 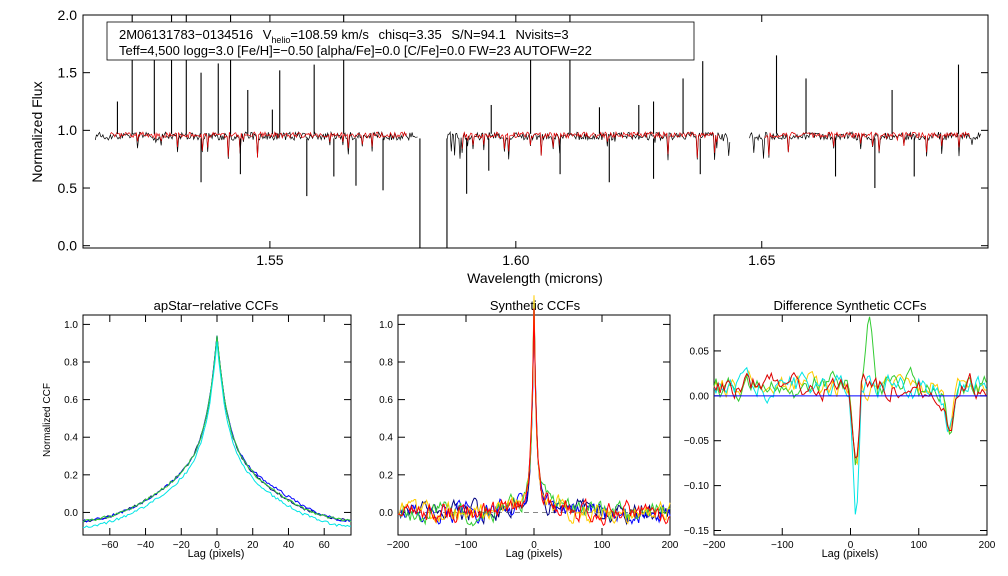 What do you see at coordinates (68, 130) in the screenshot?
I see `spectrum-y-tick-label: 1.0` at bounding box center [68, 130].